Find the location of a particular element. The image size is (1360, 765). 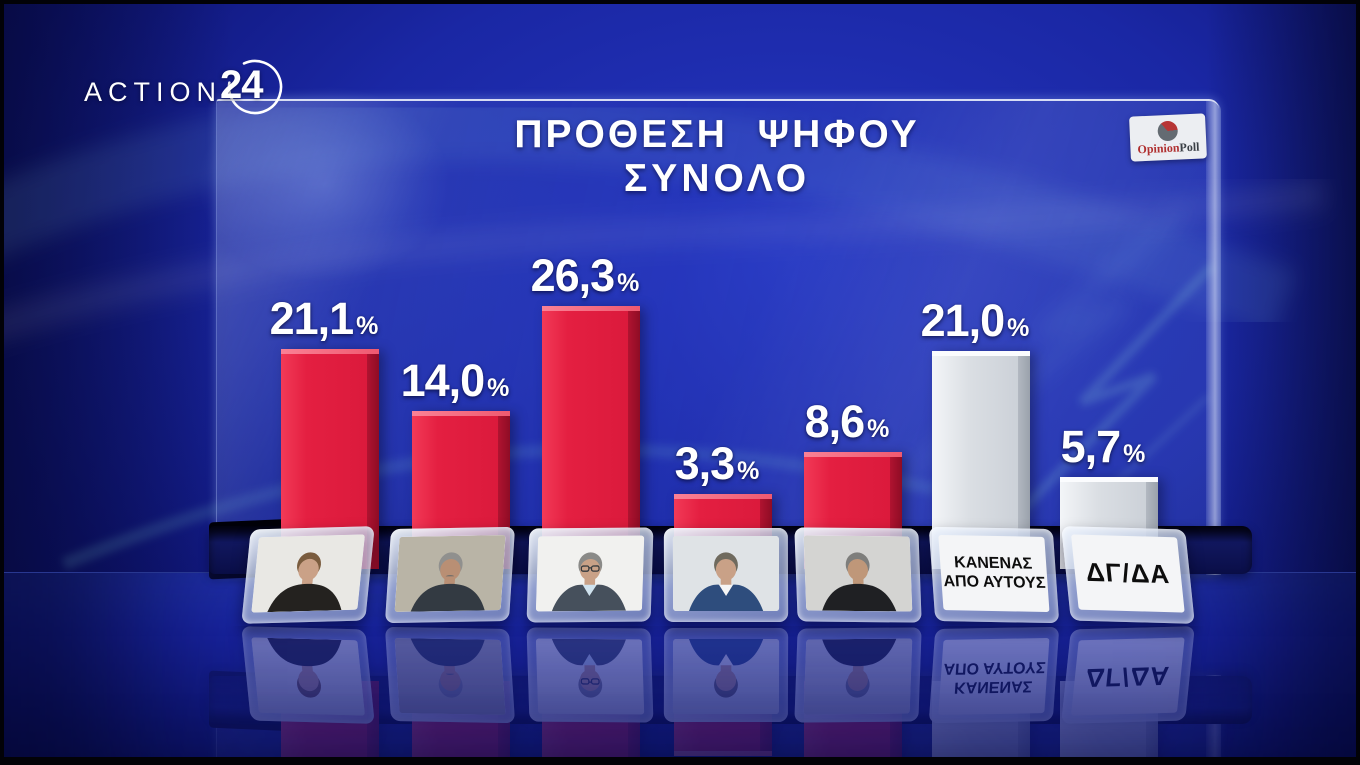

bar-value-label: 5,7 % is located at coordinates (1103, 447).